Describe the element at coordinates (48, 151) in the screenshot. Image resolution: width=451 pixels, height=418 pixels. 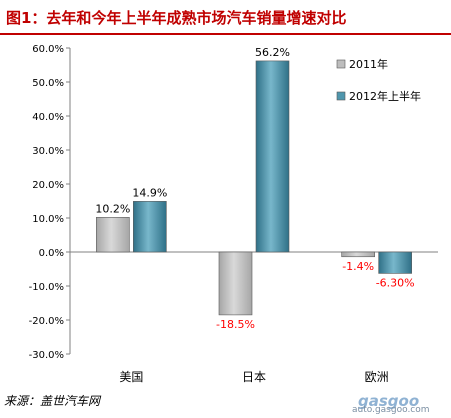
I see `y-tick-label: 30.0%` at that location.